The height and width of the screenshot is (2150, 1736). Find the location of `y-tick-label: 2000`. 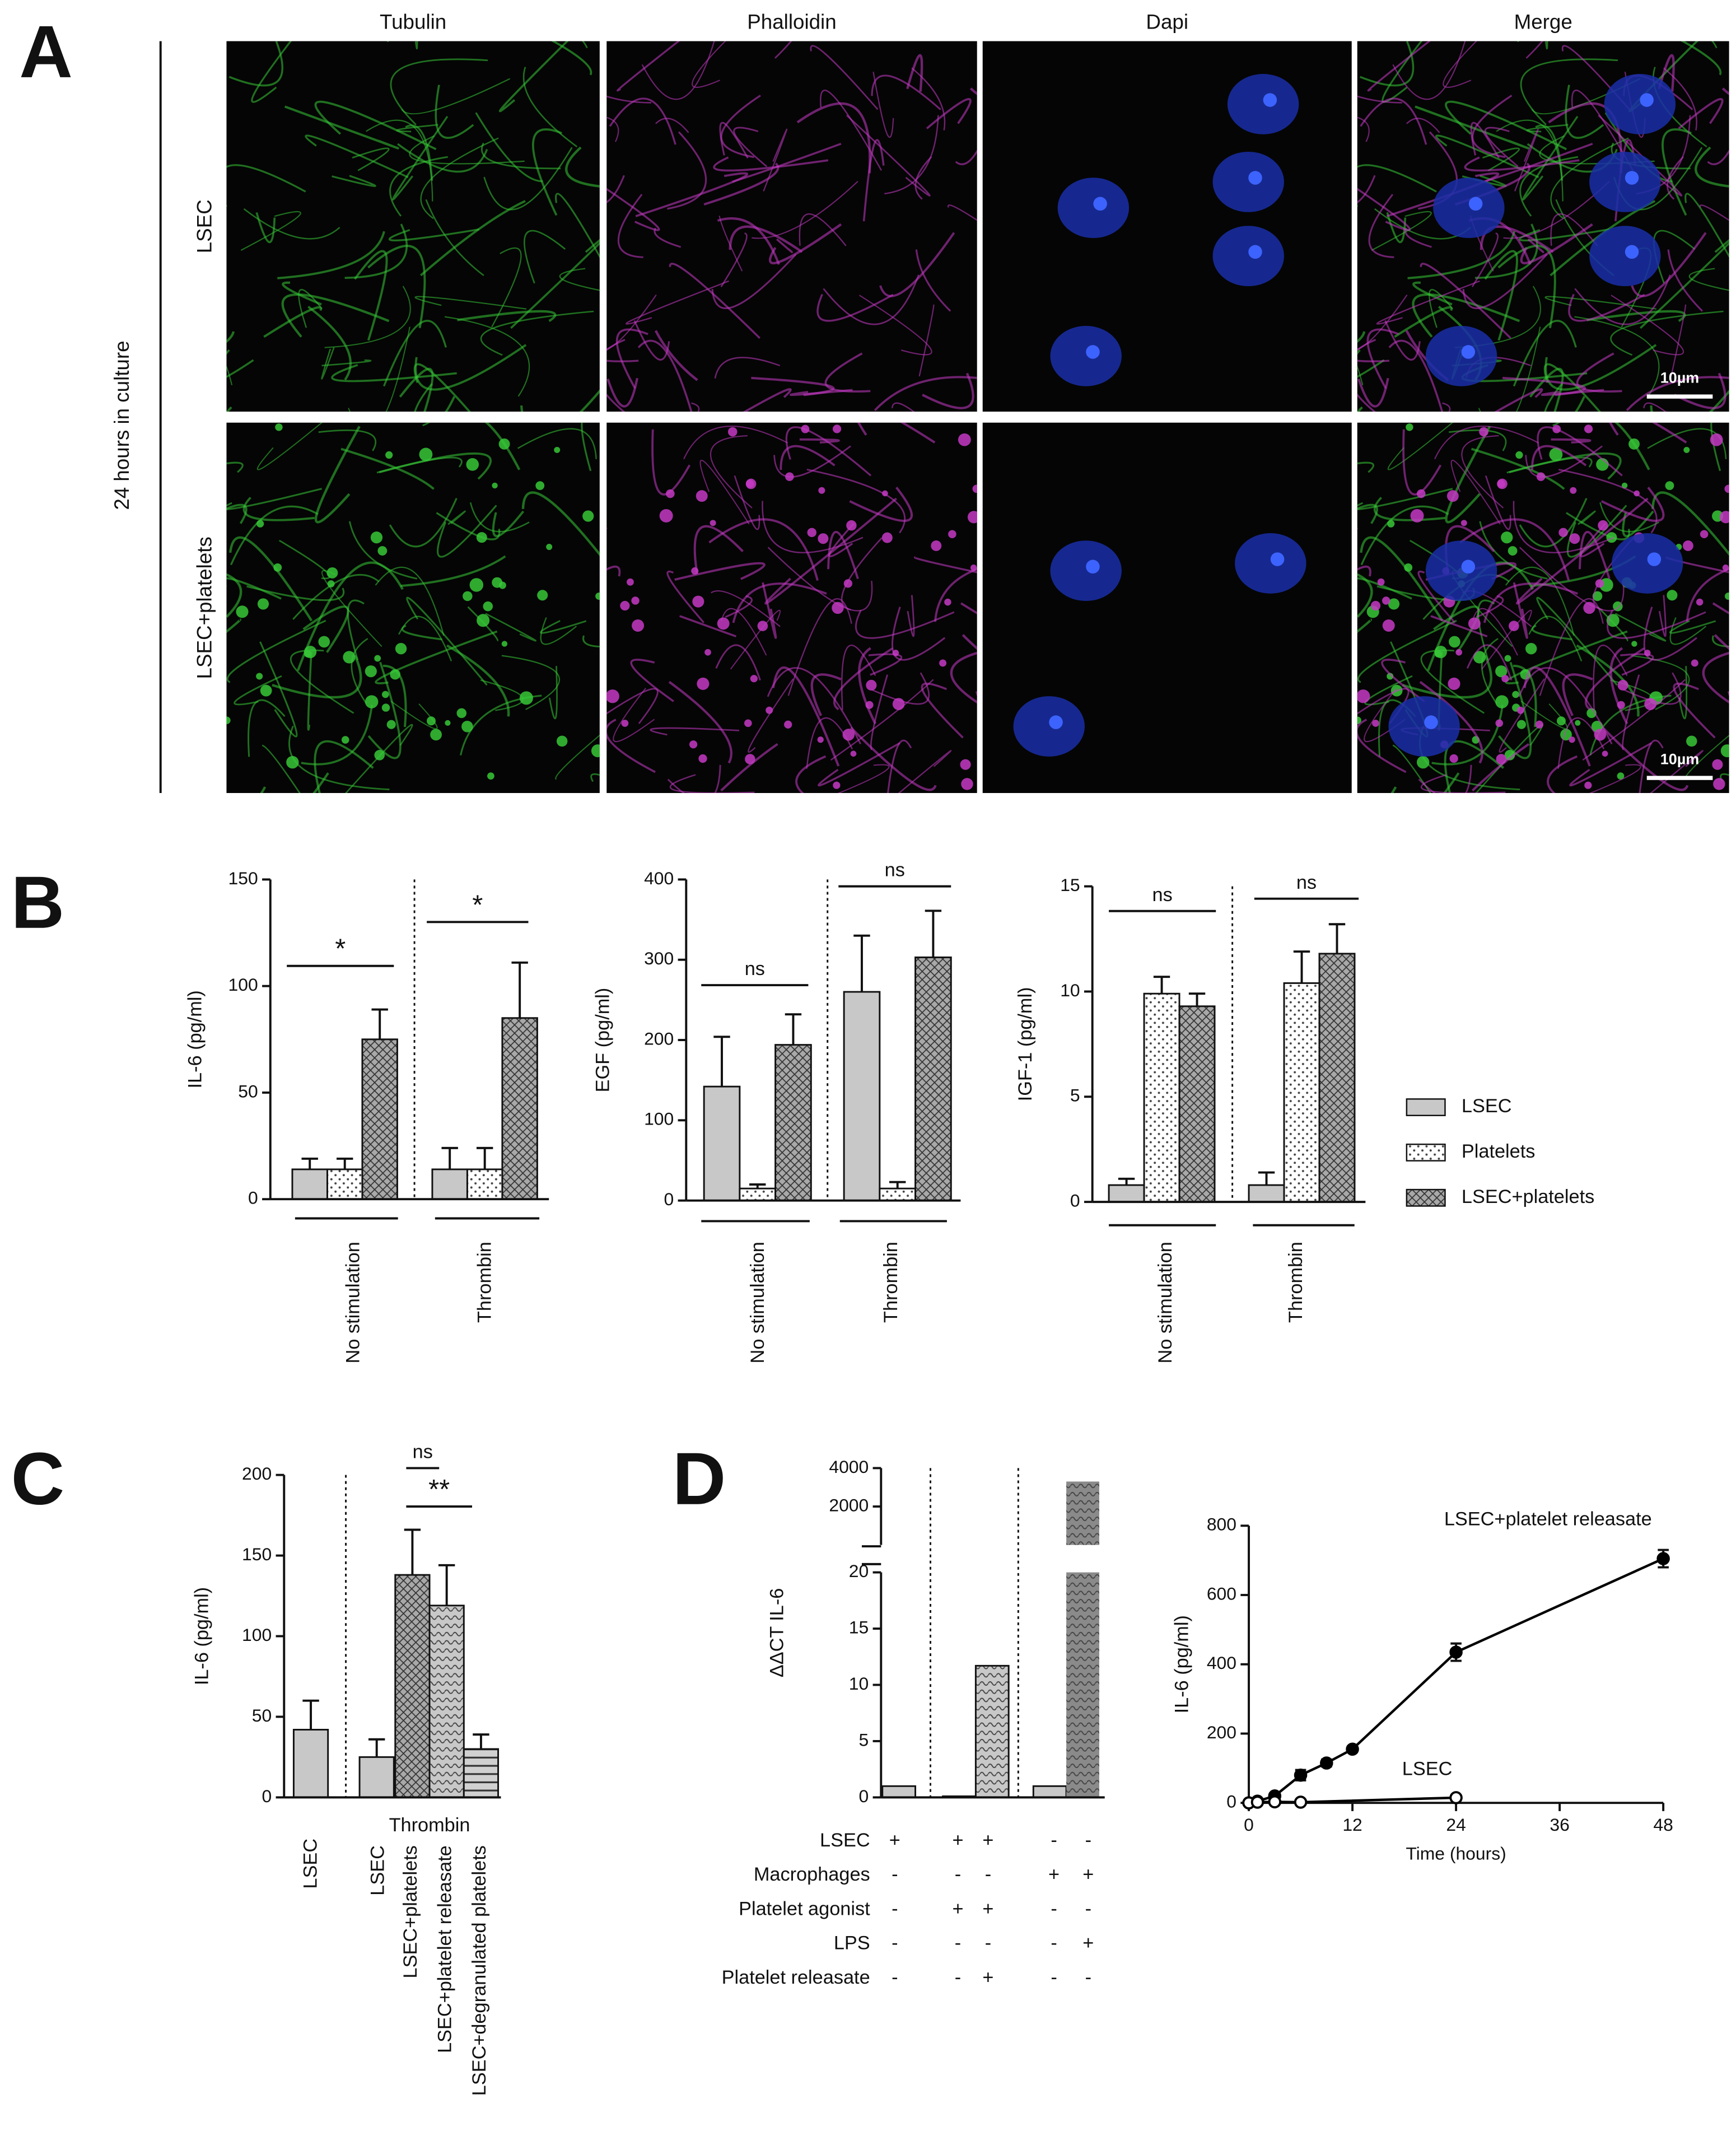

y-tick-label: 2000 is located at coordinates (849, 1505).